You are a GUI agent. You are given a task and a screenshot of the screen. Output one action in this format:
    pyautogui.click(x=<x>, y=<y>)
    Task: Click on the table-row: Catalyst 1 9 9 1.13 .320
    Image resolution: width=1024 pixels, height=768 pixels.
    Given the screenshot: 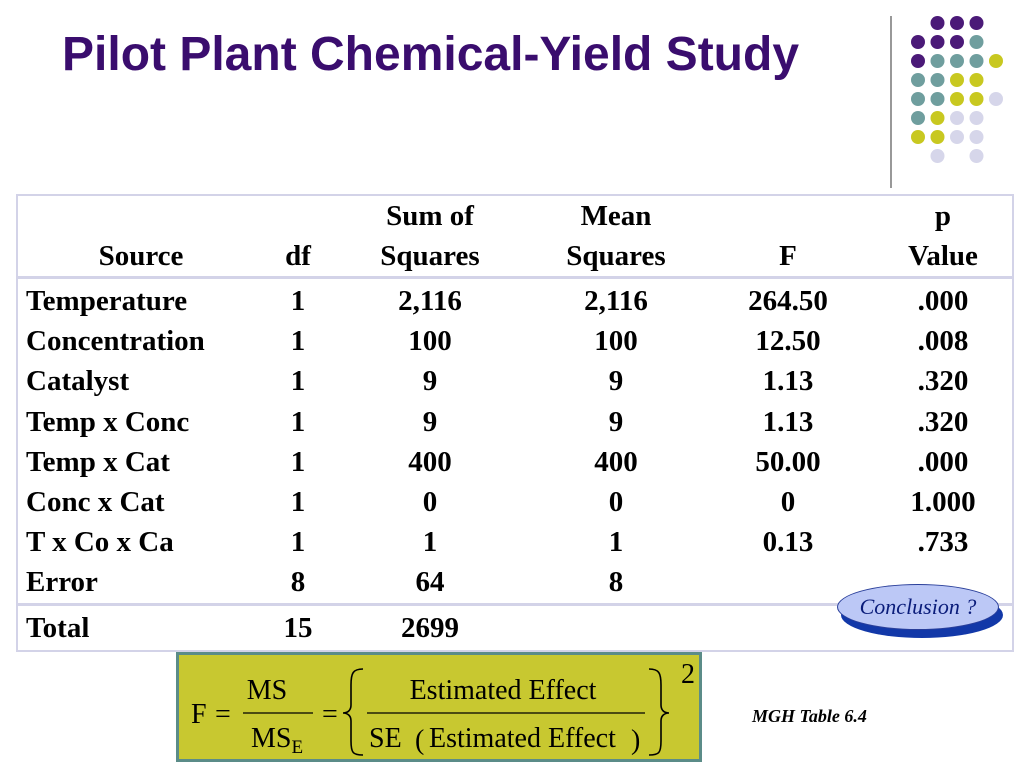 What is the action you would take?
    pyautogui.click(x=516, y=381)
    